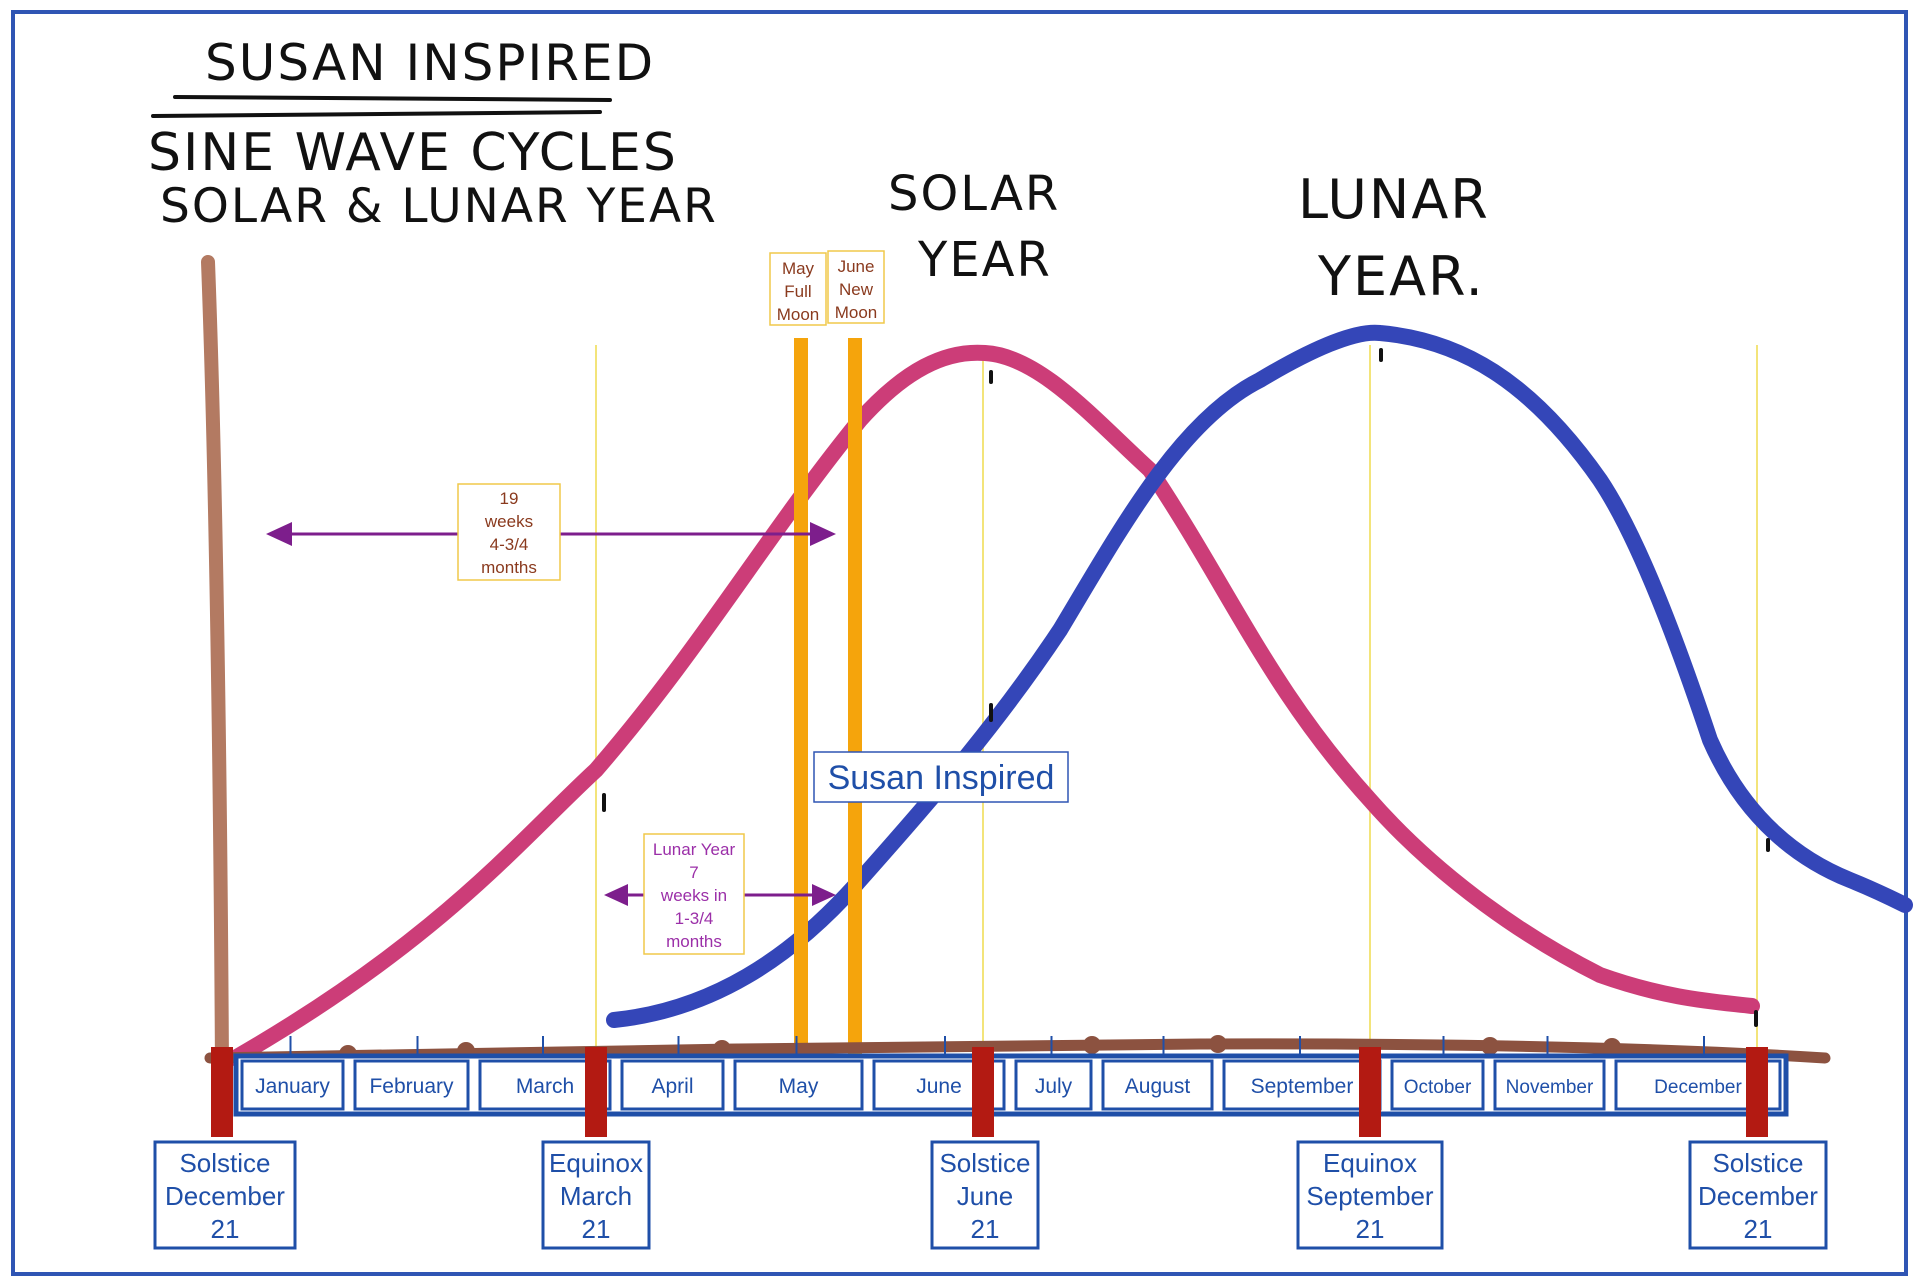 The image size is (1920, 1284). I want to click on watermark: Susan Inspired, so click(941, 777).